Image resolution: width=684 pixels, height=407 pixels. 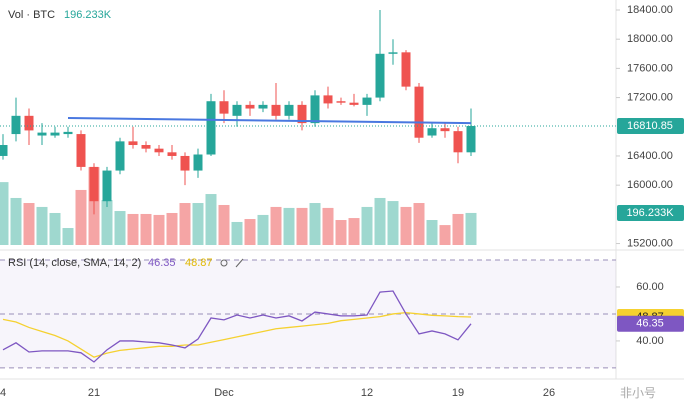 What do you see at coordinates (650, 68) in the screenshot?
I see `y-tick-label: 17600.00` at bounding box center [650, 68].